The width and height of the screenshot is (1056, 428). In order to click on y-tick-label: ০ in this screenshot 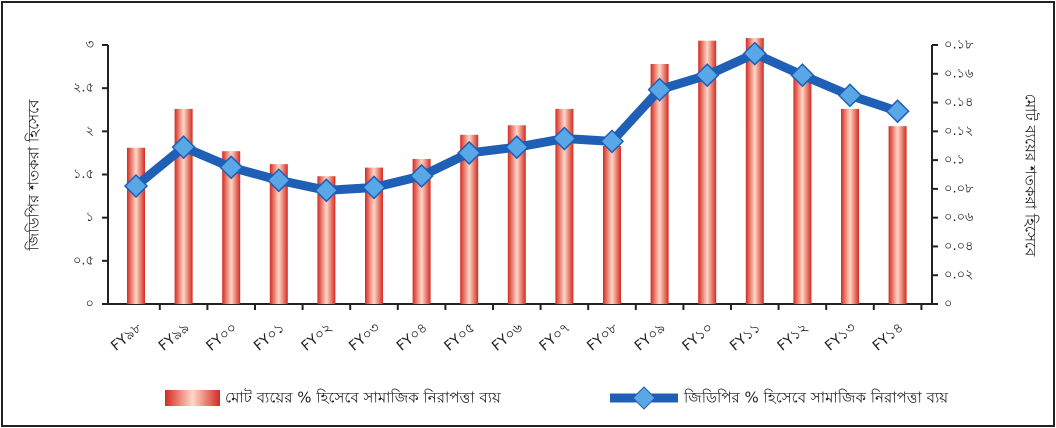, I will do `click(90, 304)`.